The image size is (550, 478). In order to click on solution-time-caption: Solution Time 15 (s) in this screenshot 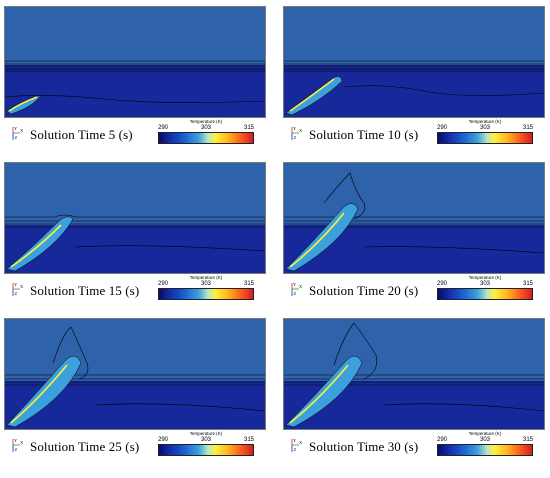, I will do `click(85, 290)`.